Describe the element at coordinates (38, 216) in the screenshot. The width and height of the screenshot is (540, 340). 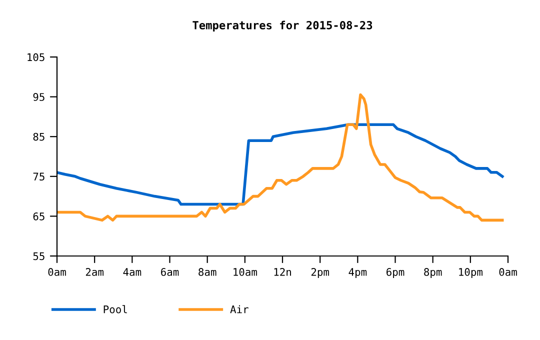
I see `y-tick-label: 65` at that location.